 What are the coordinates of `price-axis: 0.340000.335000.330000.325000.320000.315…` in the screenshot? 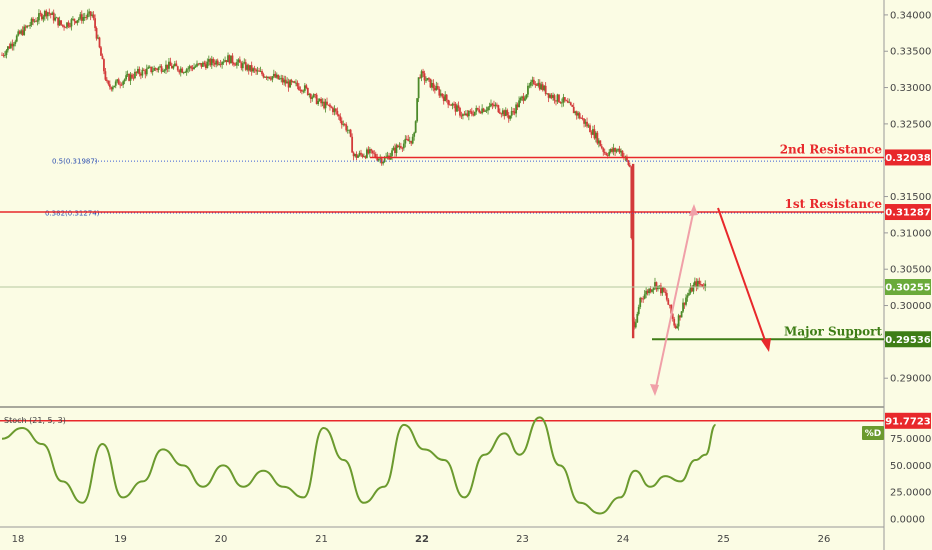 It's located at (907, 197).